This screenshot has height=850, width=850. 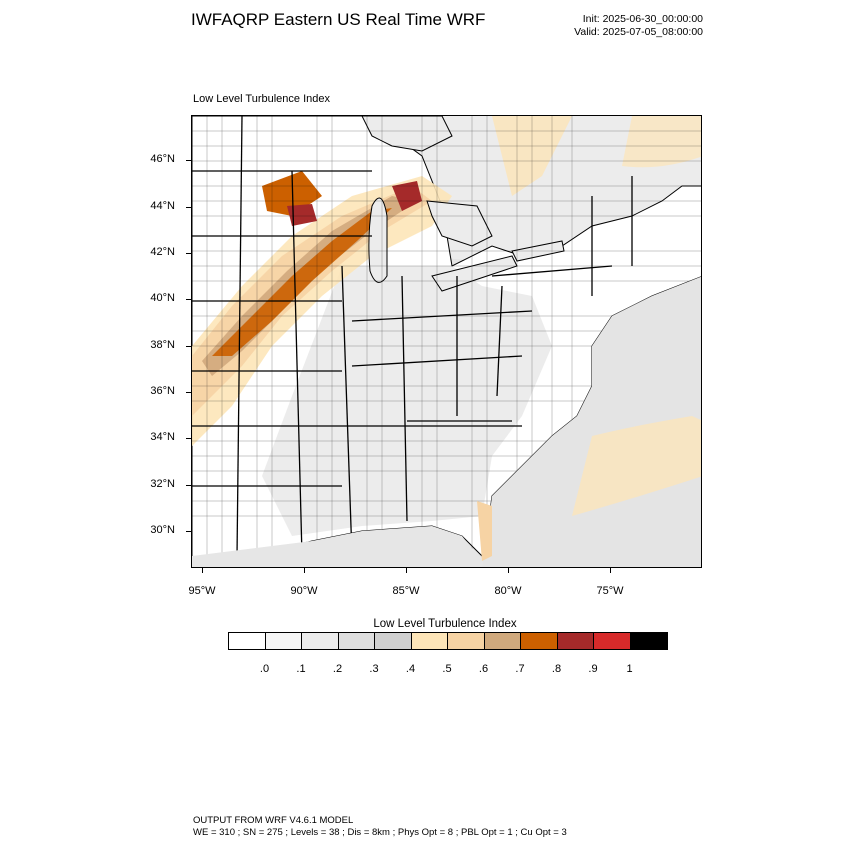 What do you see at coordinates (378, 240) in the screenshot?
I see `lake-michigan` at bounding box center [378, 240].